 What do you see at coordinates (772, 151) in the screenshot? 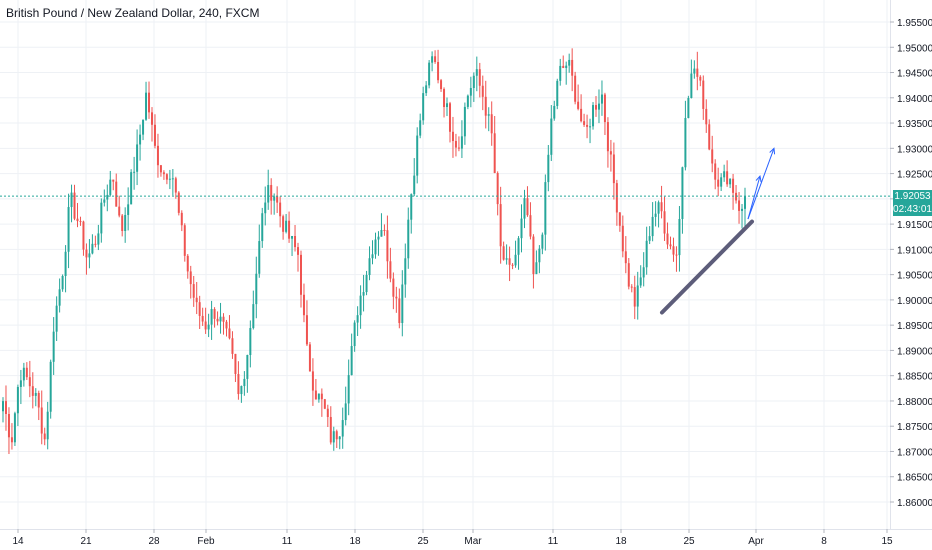
I see `arrow-head` at bounding box center [772, 151].